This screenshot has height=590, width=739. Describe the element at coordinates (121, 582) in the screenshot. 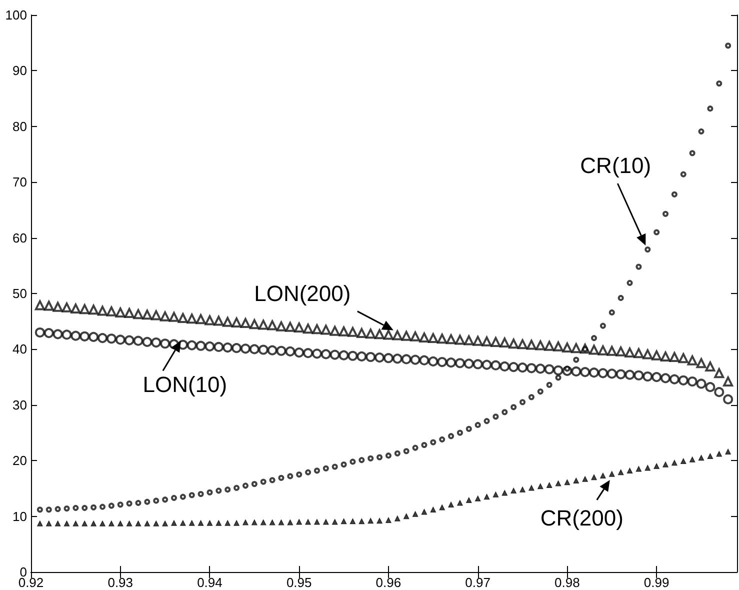

I see `x-tick-label: 0.93` at that location.